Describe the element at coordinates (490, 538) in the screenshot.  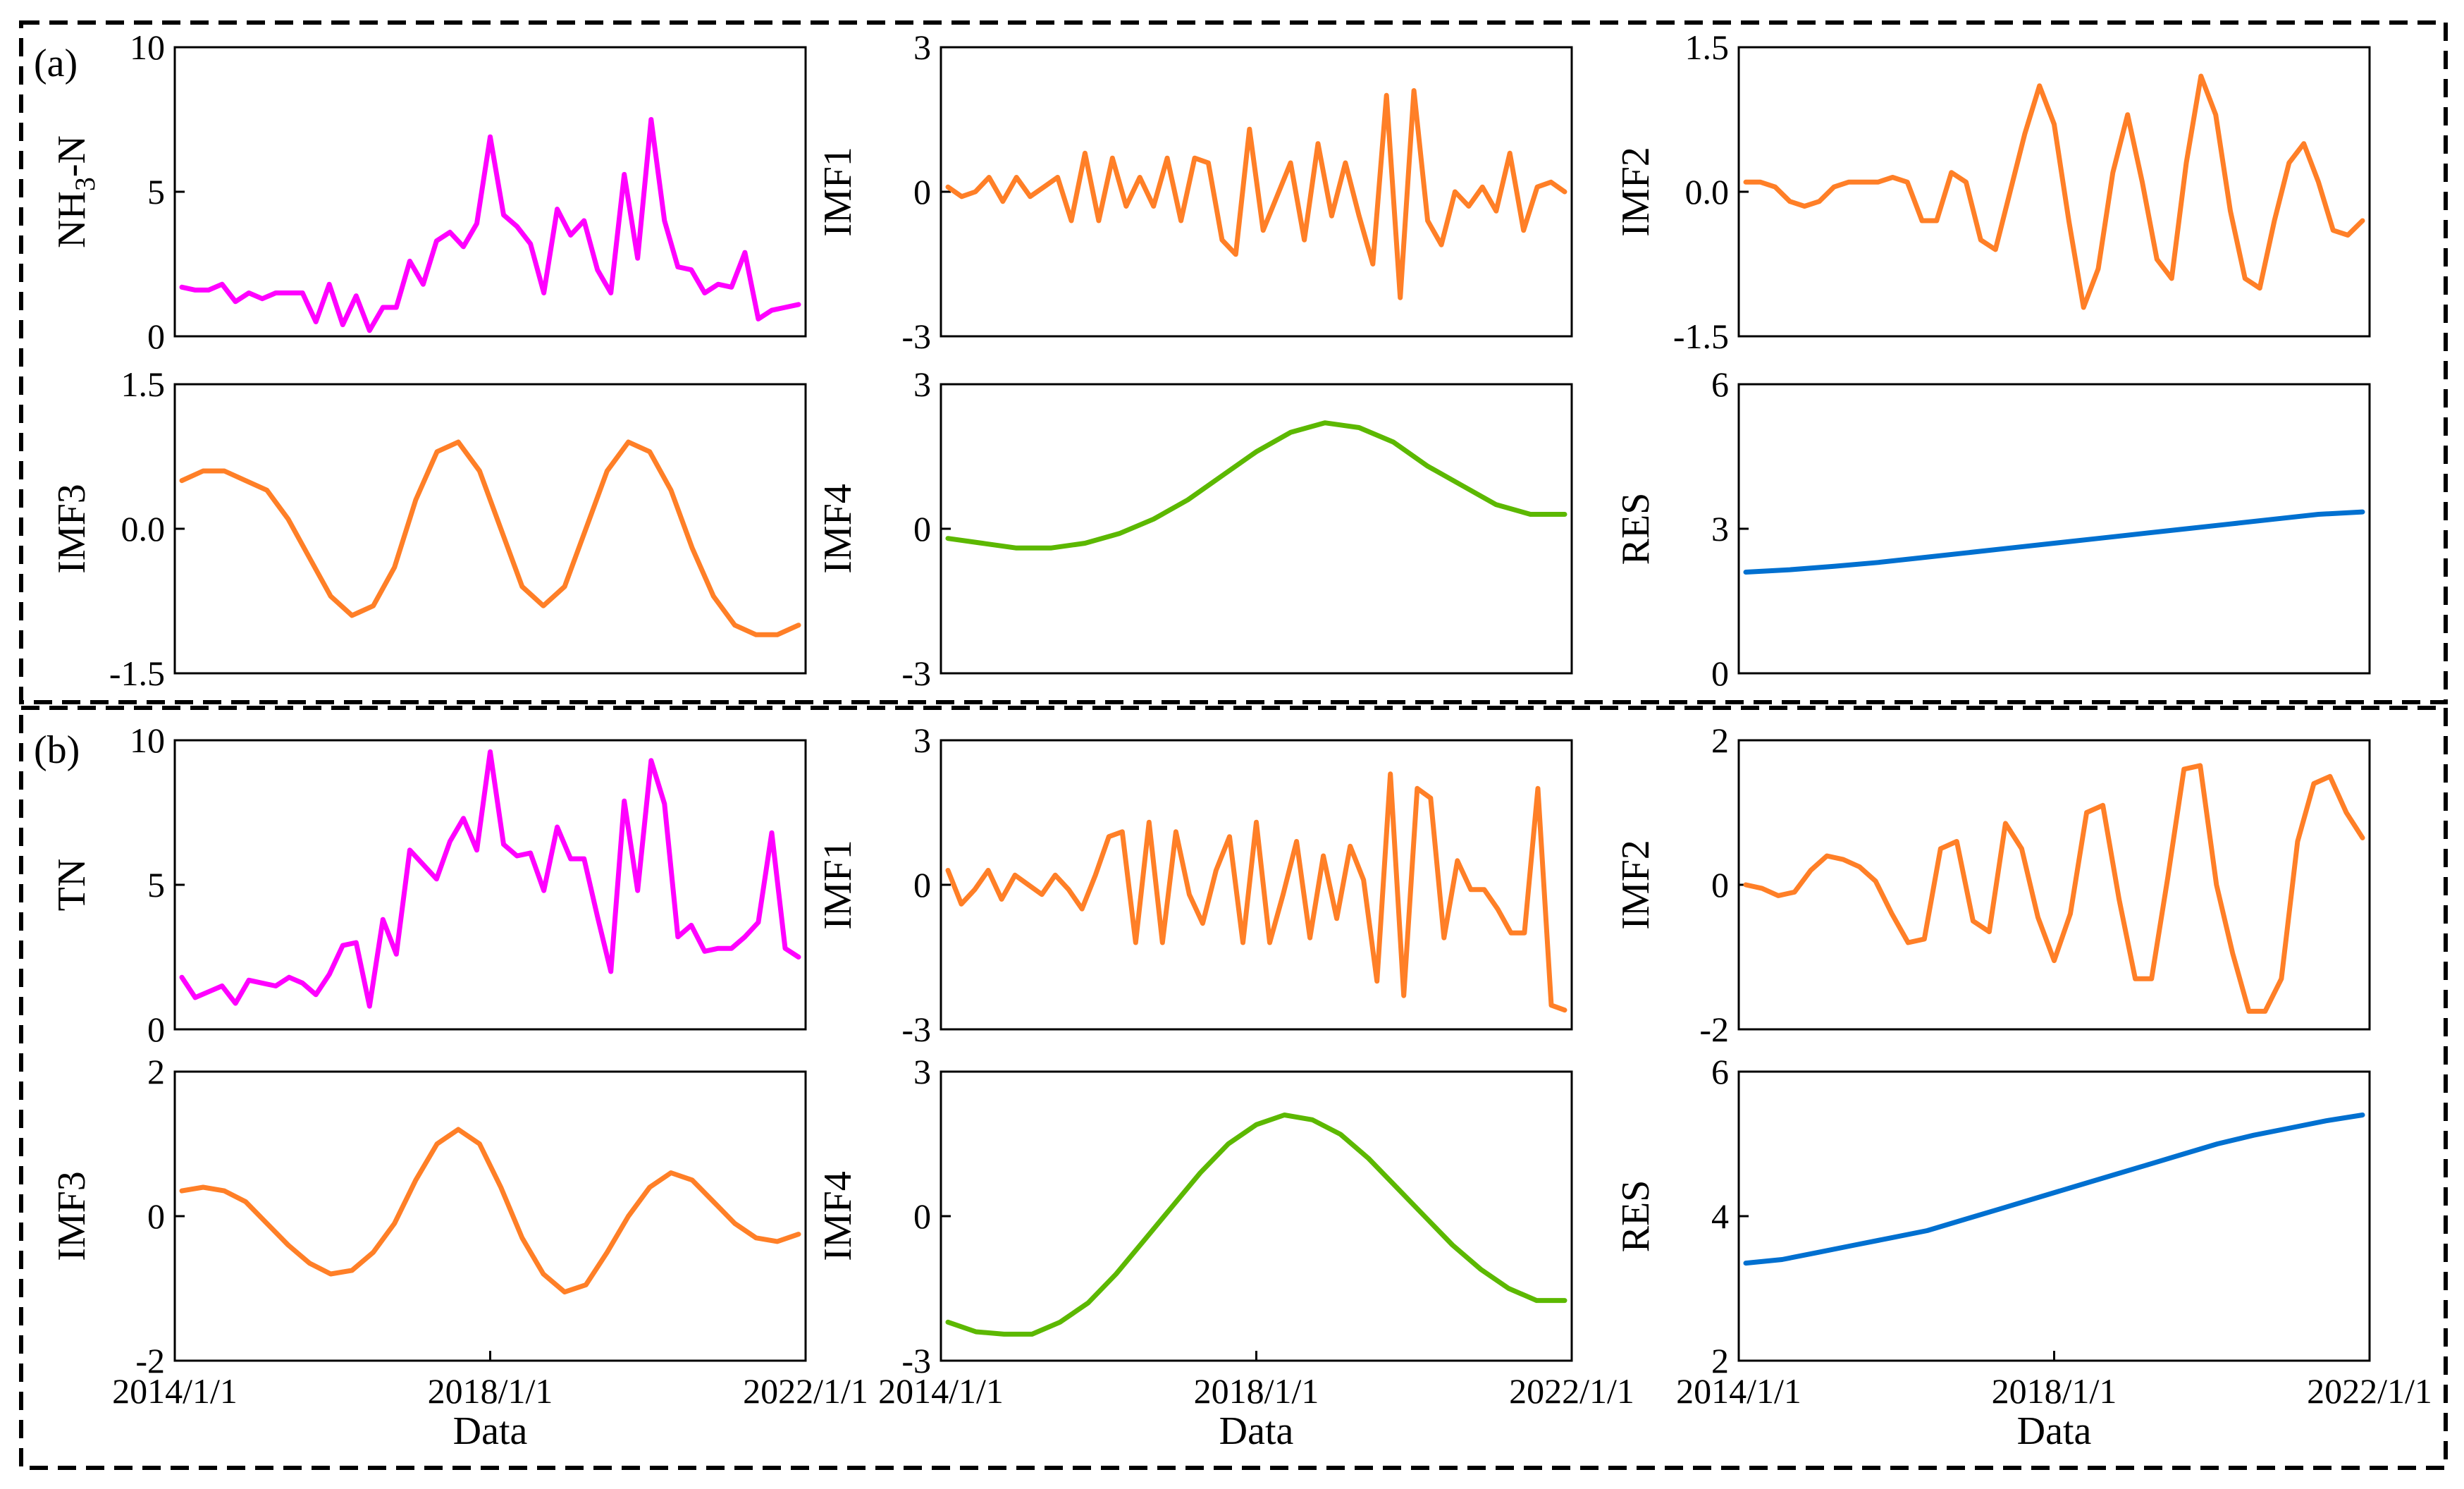
I see `series-line-a4` at that location.